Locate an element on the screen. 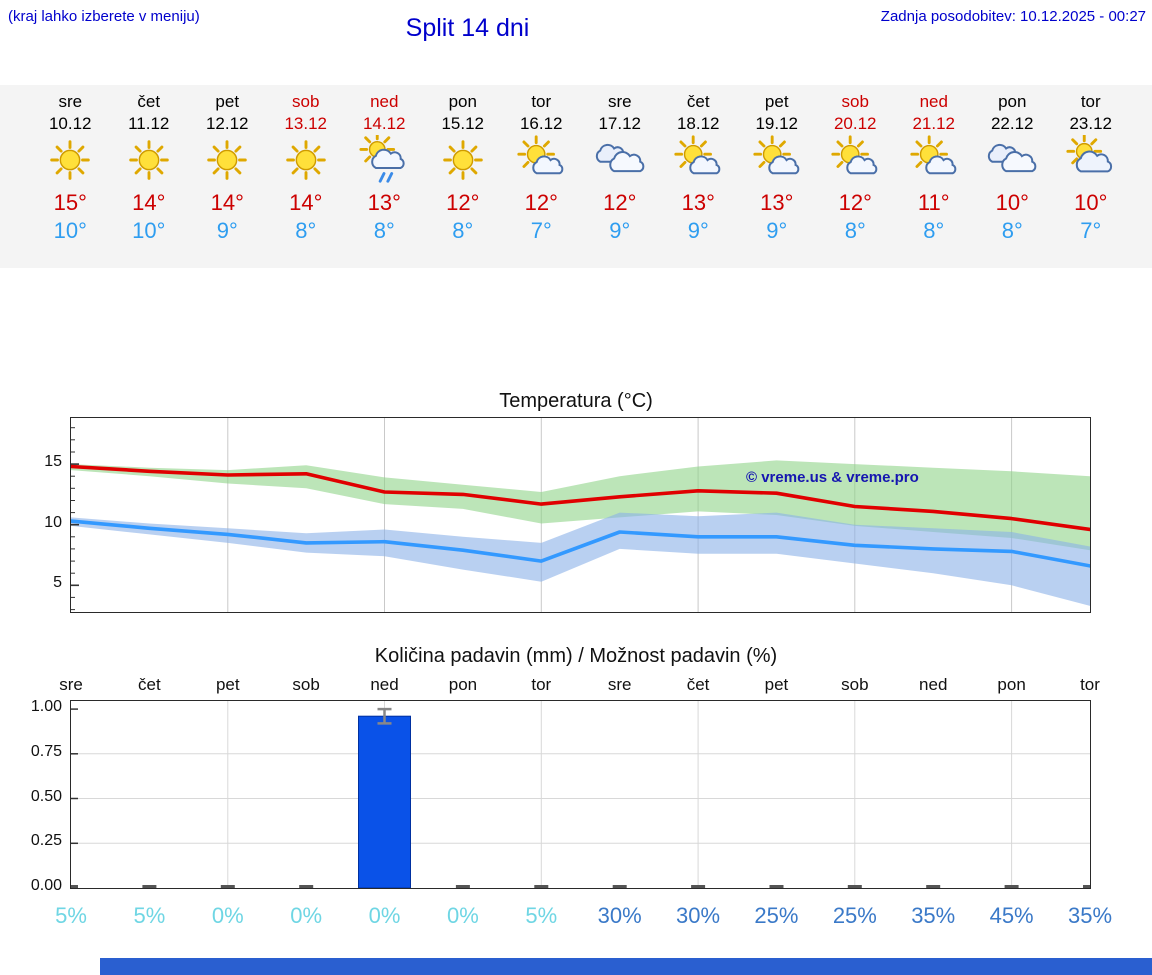  day-name: sre is located at coordinates (70, 101).